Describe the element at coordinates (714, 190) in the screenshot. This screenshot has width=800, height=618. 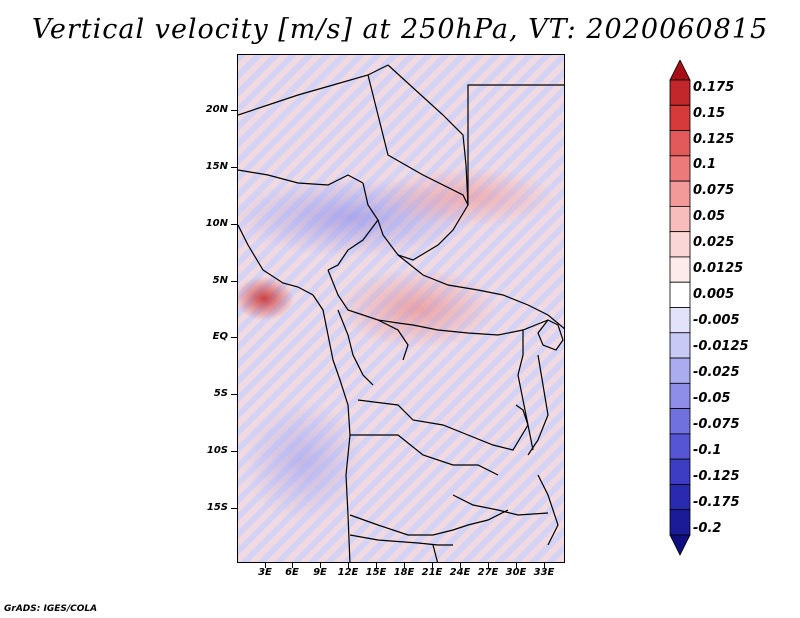
I see `colorbar-label: 0.075` at that location.